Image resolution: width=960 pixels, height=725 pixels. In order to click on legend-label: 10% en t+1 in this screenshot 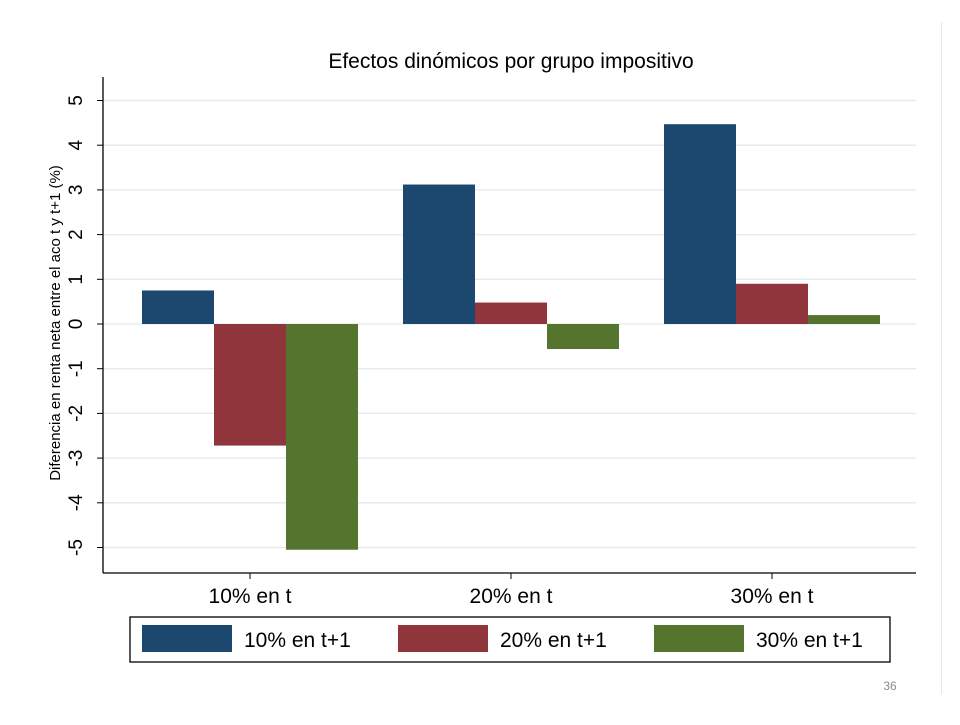, I will do `click(297, 640)`.